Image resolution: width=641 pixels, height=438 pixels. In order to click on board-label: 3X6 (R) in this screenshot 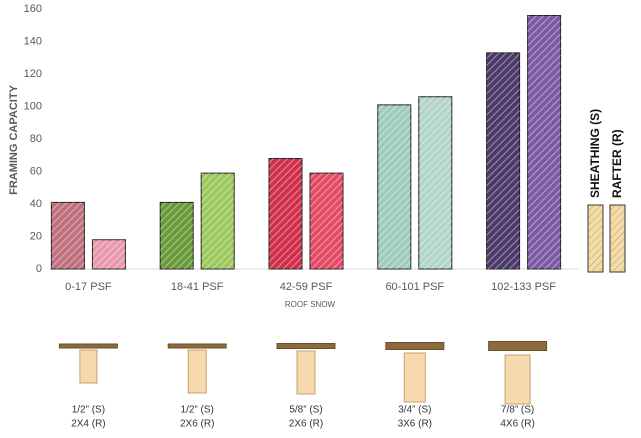, I will do `click(415, 424)`.